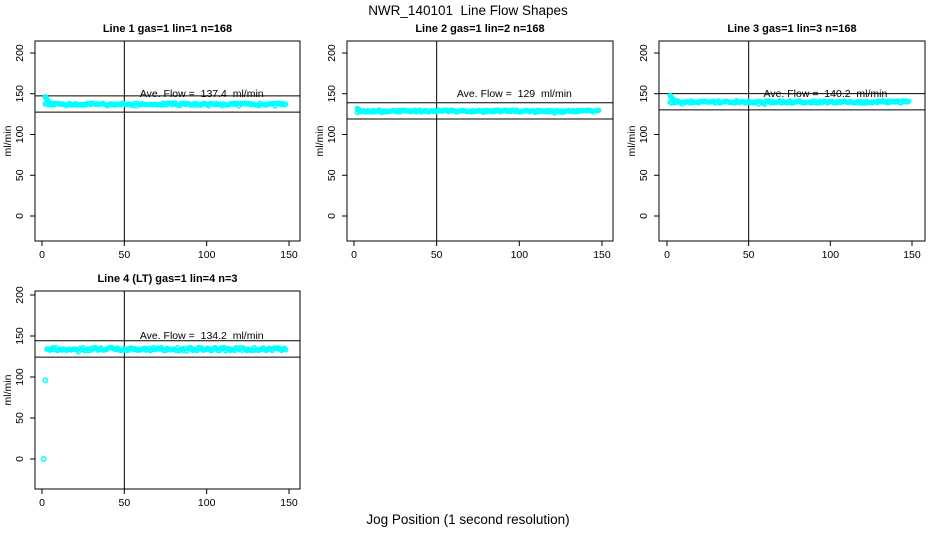 The image size is (936, 540). Describe the element at coordinates (202, 336) in the screenshot. I see `ave-flow-annotation: Ave. Flow = 134.2 ml/min` at that location.